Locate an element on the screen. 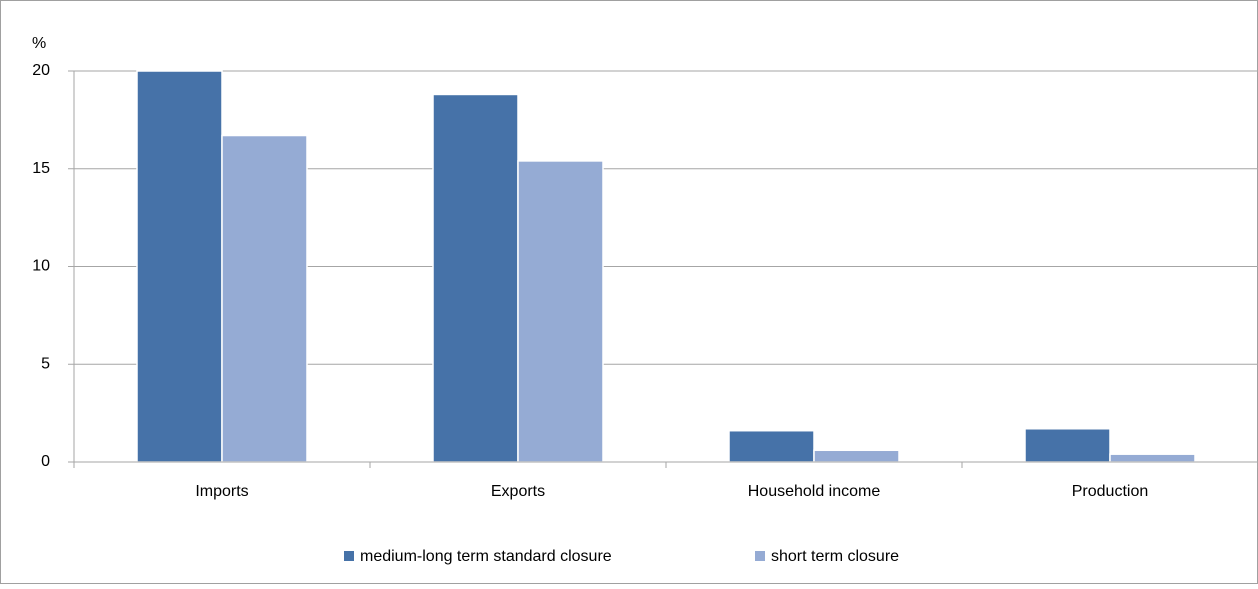 This screenshot has height=589, width=1258. y-tick-label: 5 is located at coordinates (45, 363).